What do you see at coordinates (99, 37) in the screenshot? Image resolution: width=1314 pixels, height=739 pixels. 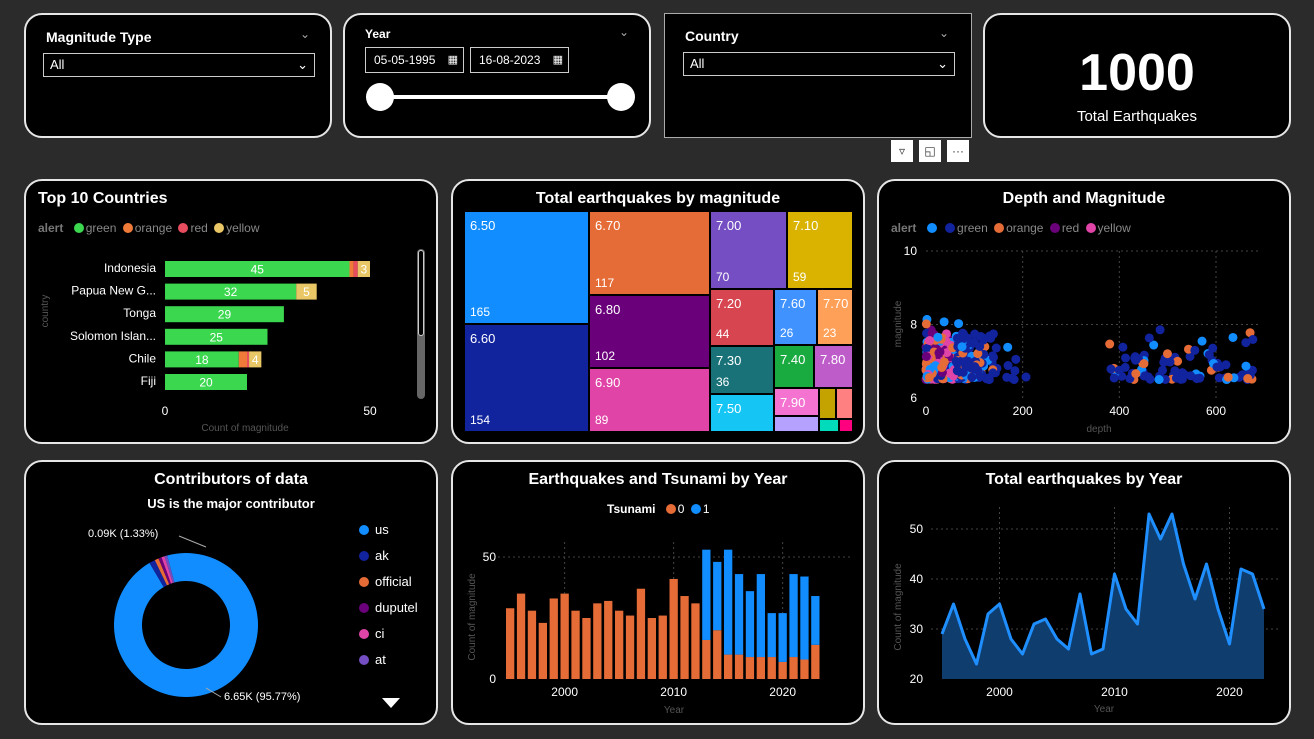 I see `magnitude-type-label: Magnitude Type` at bounding box center [99, 37].